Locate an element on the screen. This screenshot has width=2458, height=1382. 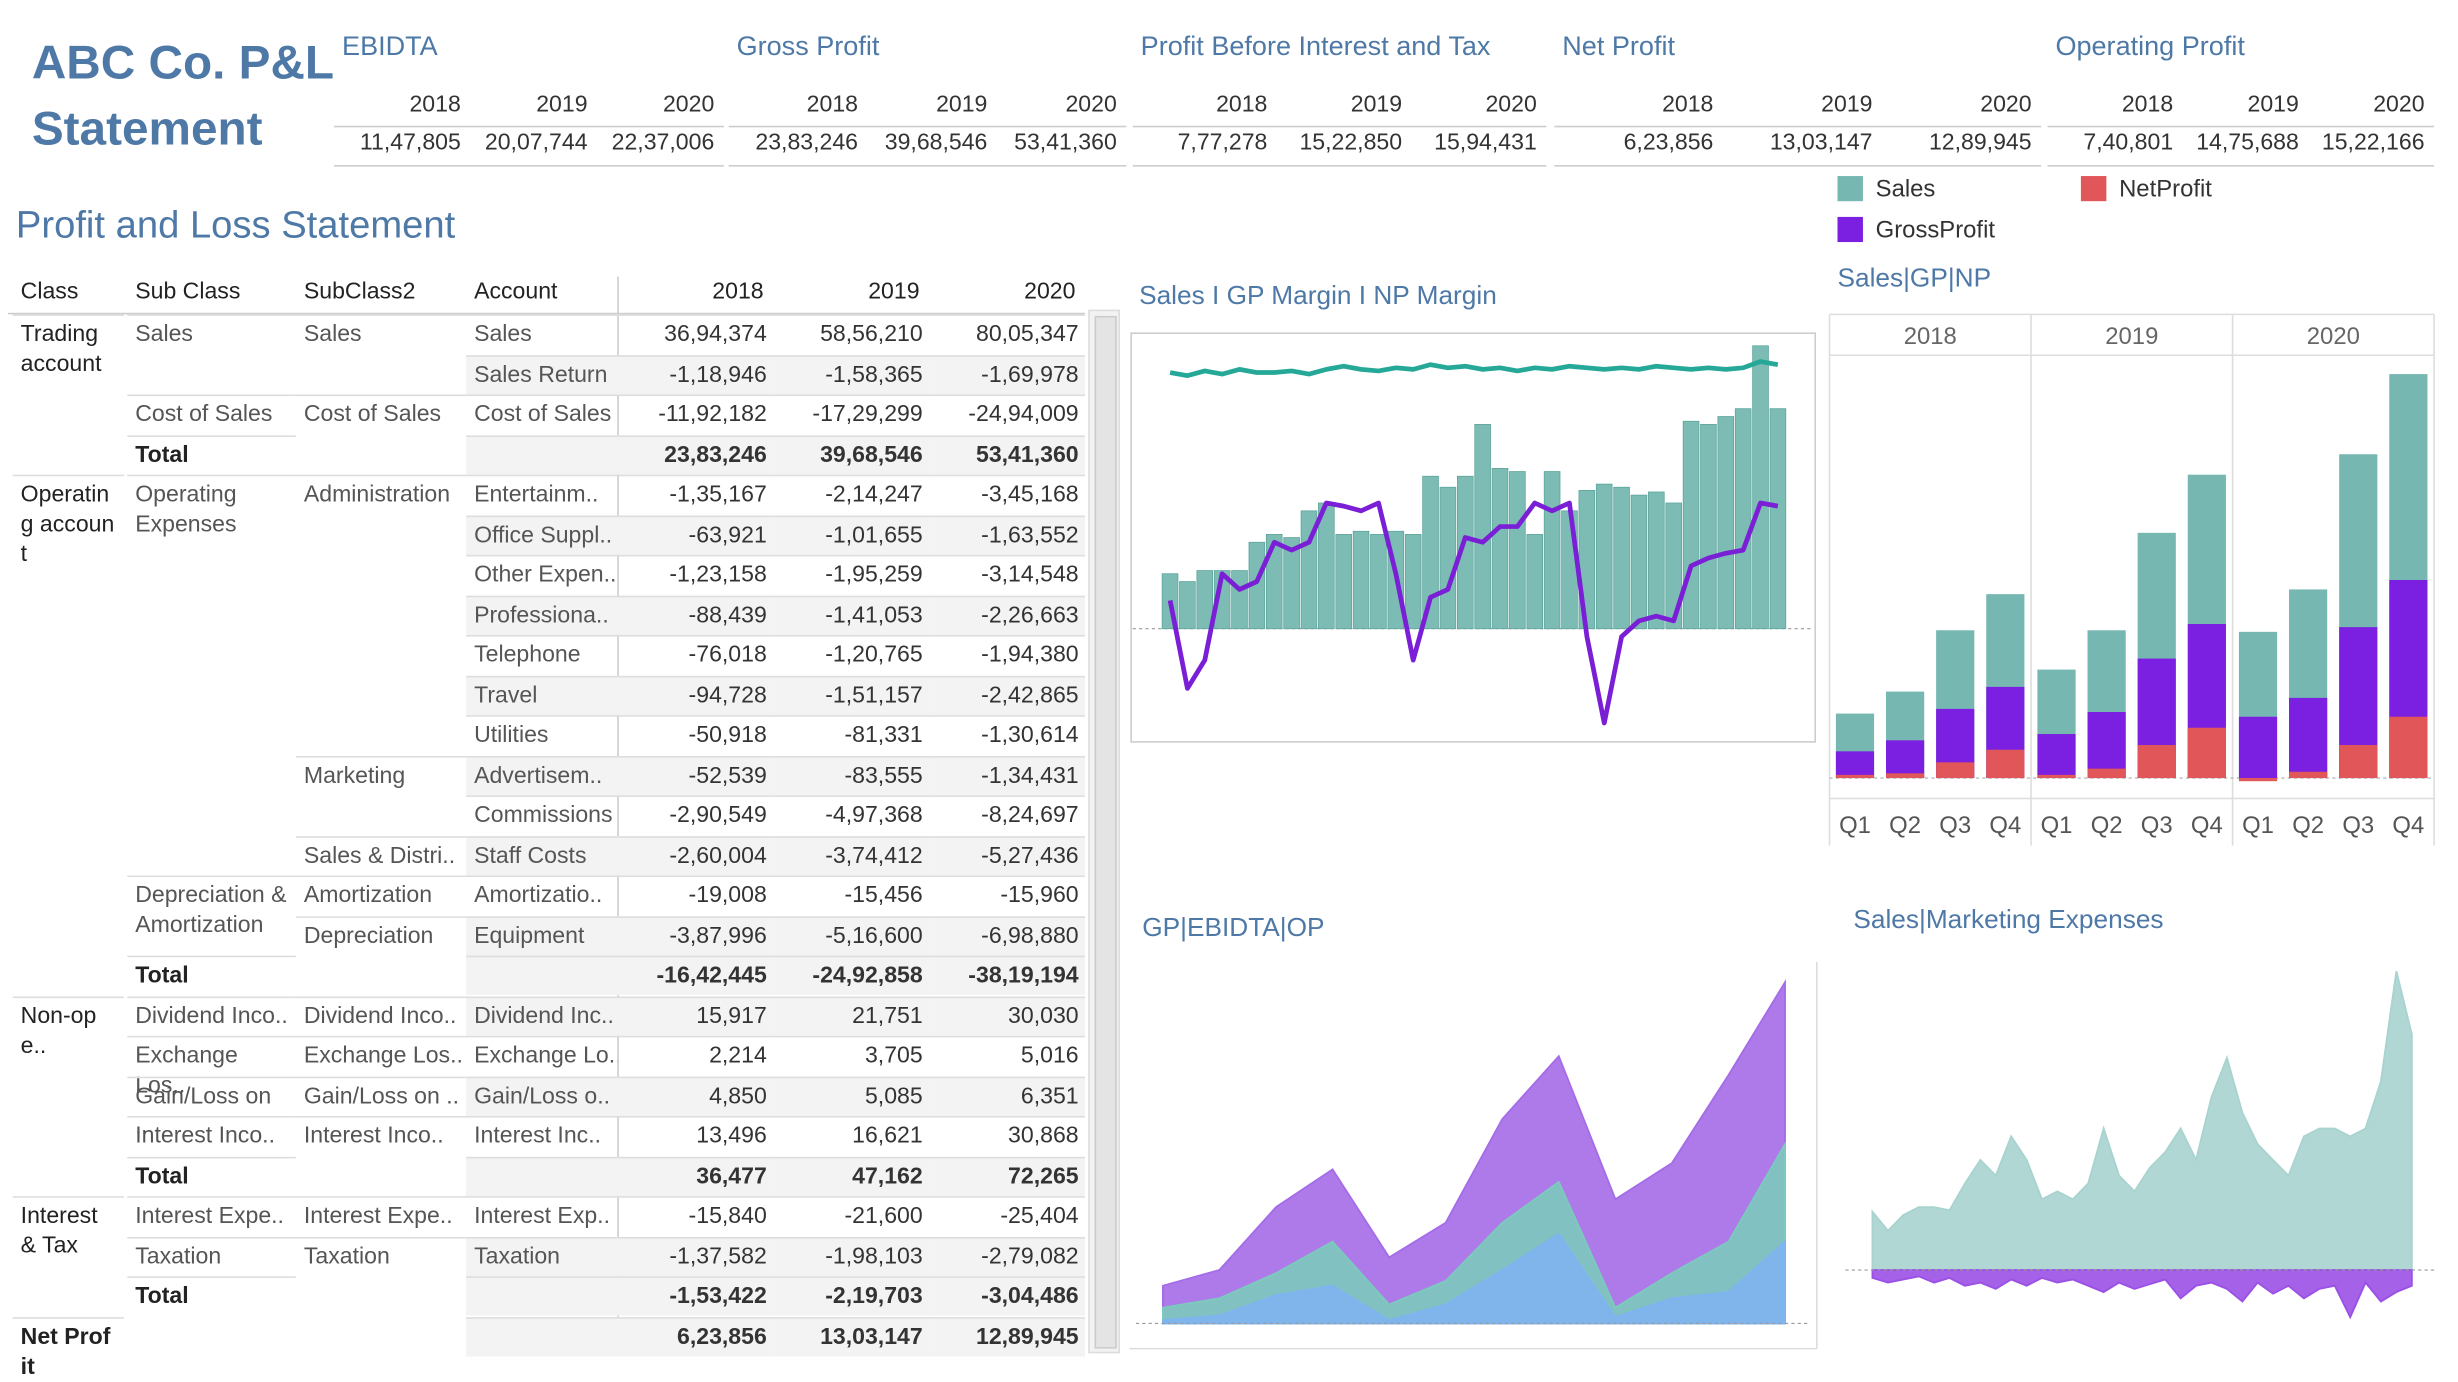
table-value: -1,20,765 is located at coordinates (851, 654).